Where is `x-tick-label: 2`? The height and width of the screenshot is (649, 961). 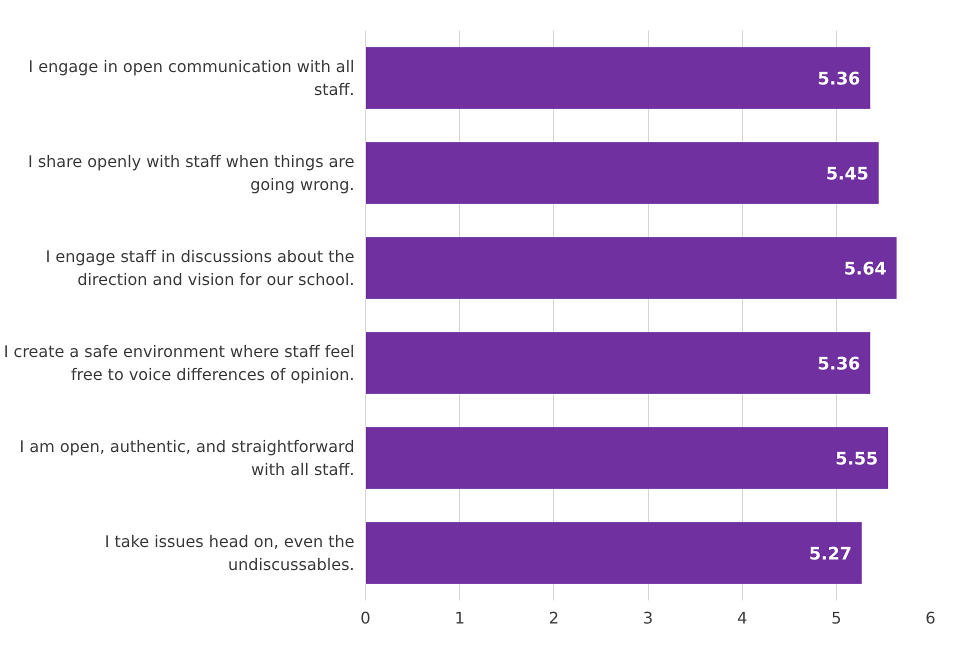
x-tick-label: 2 is located at coordinates (553, 618).